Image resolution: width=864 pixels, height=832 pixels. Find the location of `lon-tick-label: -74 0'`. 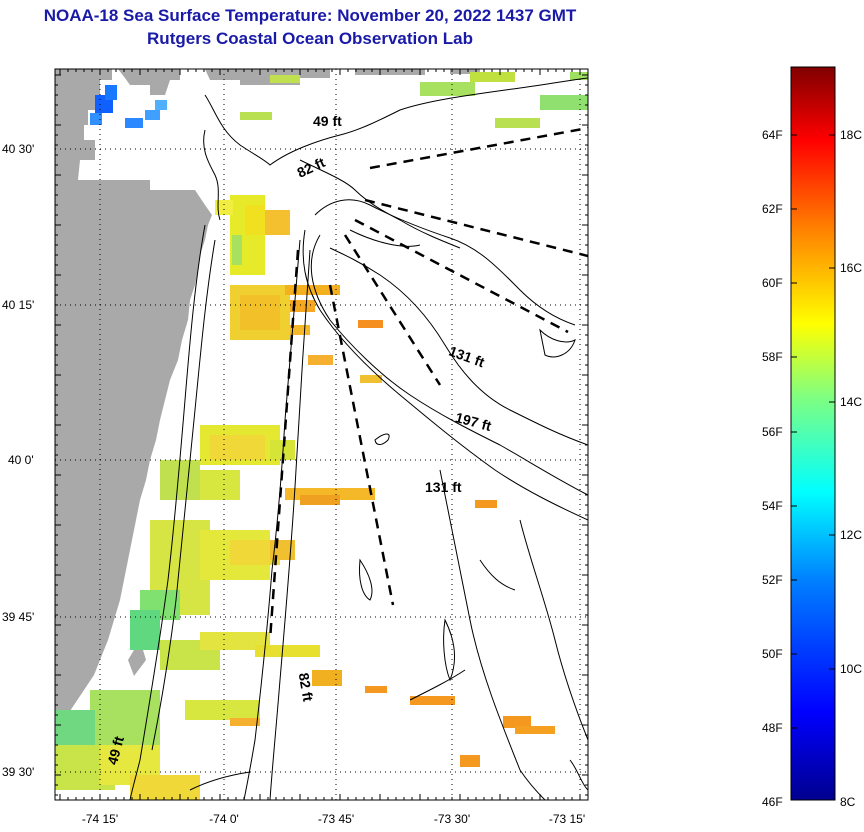

lon-tick-label: -74 0' is located at coordinates (224, 819).